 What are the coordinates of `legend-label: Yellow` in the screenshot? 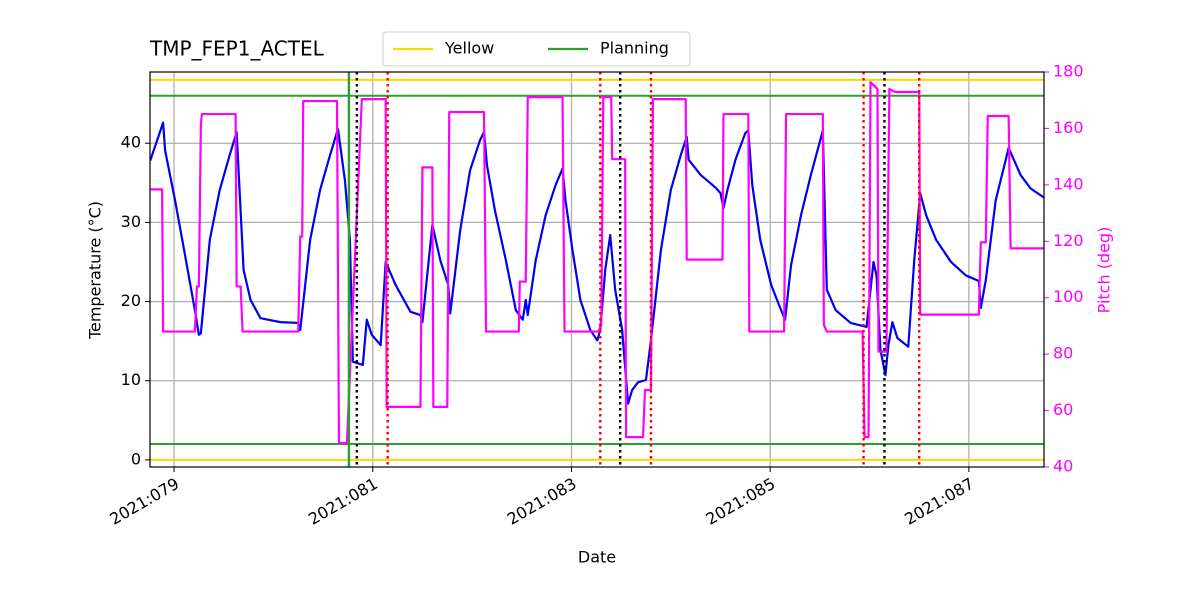 It's located at (469, 48).